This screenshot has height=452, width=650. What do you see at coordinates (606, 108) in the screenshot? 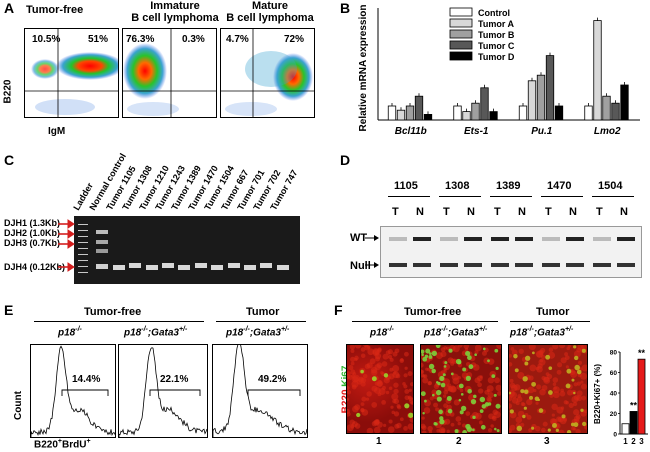
I see `bar-lmo2-tumor-b` at bounding box center [606, 108].